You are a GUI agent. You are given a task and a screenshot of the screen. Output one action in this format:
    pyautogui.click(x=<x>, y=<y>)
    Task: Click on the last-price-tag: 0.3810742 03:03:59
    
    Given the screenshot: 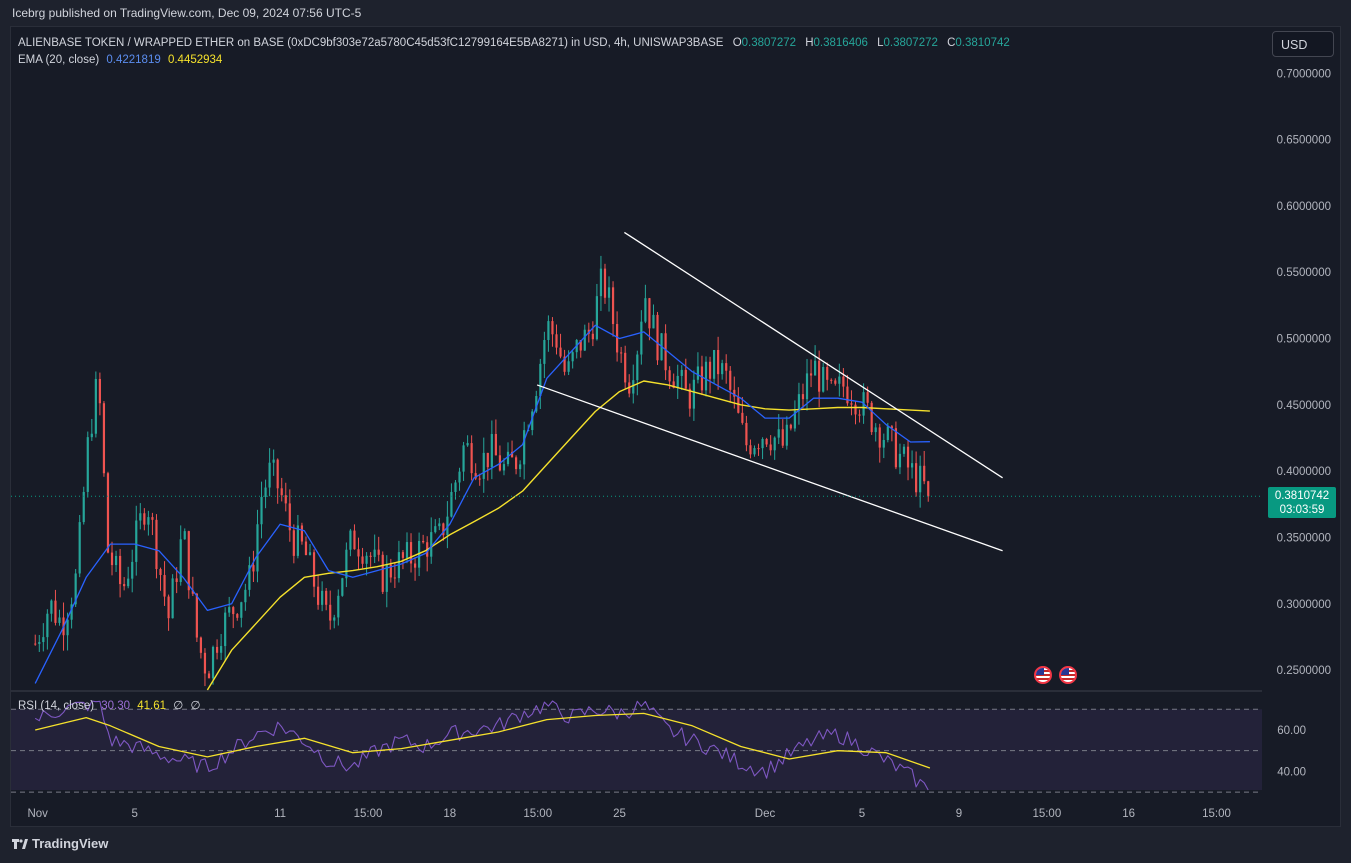 What is the action you would take?
    pyautogui.click(x=1302, y=502)
    